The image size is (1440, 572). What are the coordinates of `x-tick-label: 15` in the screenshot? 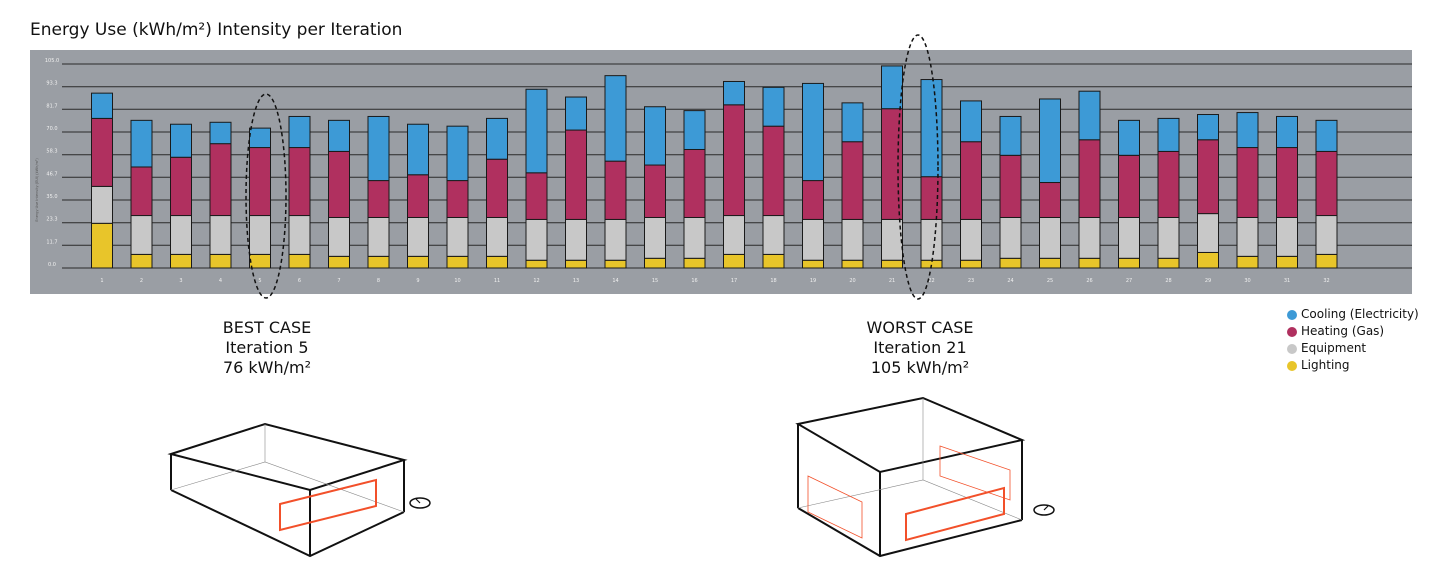 It's located at (655, 281).